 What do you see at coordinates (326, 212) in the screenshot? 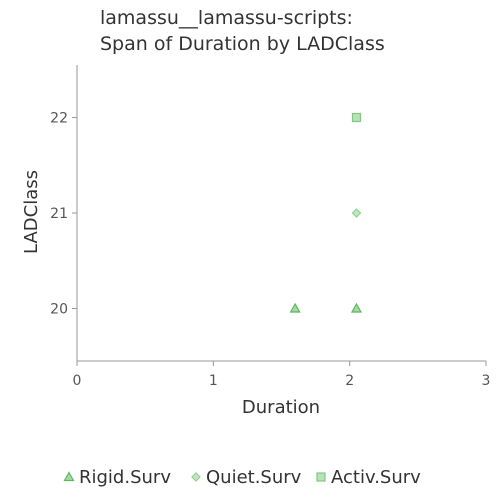
I see `data-points` at bounding box center [326, 212].